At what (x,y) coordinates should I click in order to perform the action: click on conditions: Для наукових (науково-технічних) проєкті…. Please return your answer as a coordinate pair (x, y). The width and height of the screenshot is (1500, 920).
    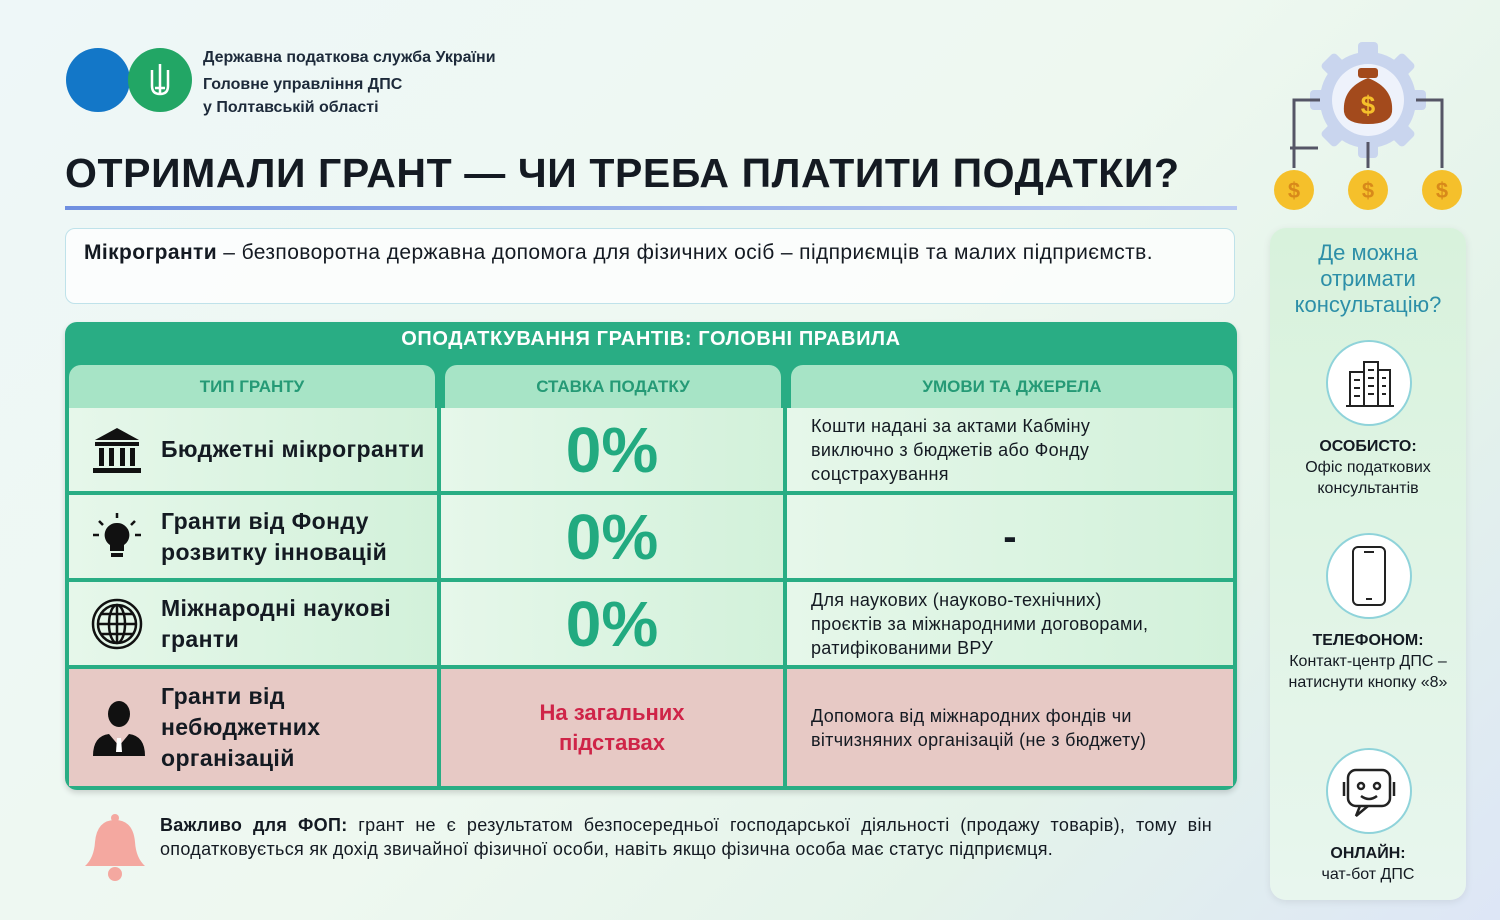
    Looking at the image, I should click on (1010, 623).